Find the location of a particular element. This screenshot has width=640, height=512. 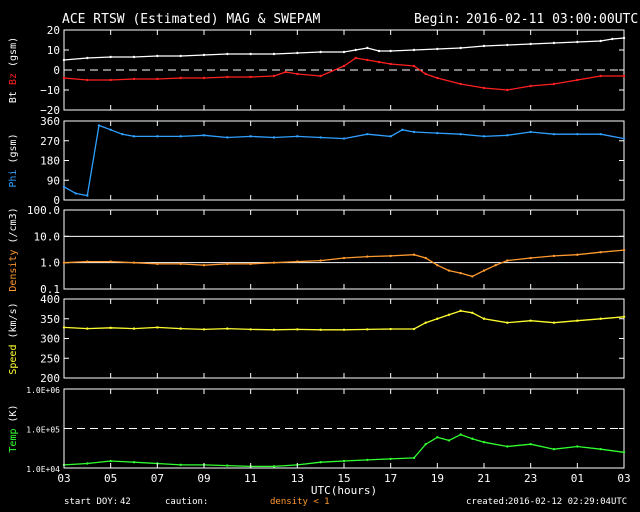

created-time: 2016-02-12 02:29:04UTC is located at coordinates (568, 502).